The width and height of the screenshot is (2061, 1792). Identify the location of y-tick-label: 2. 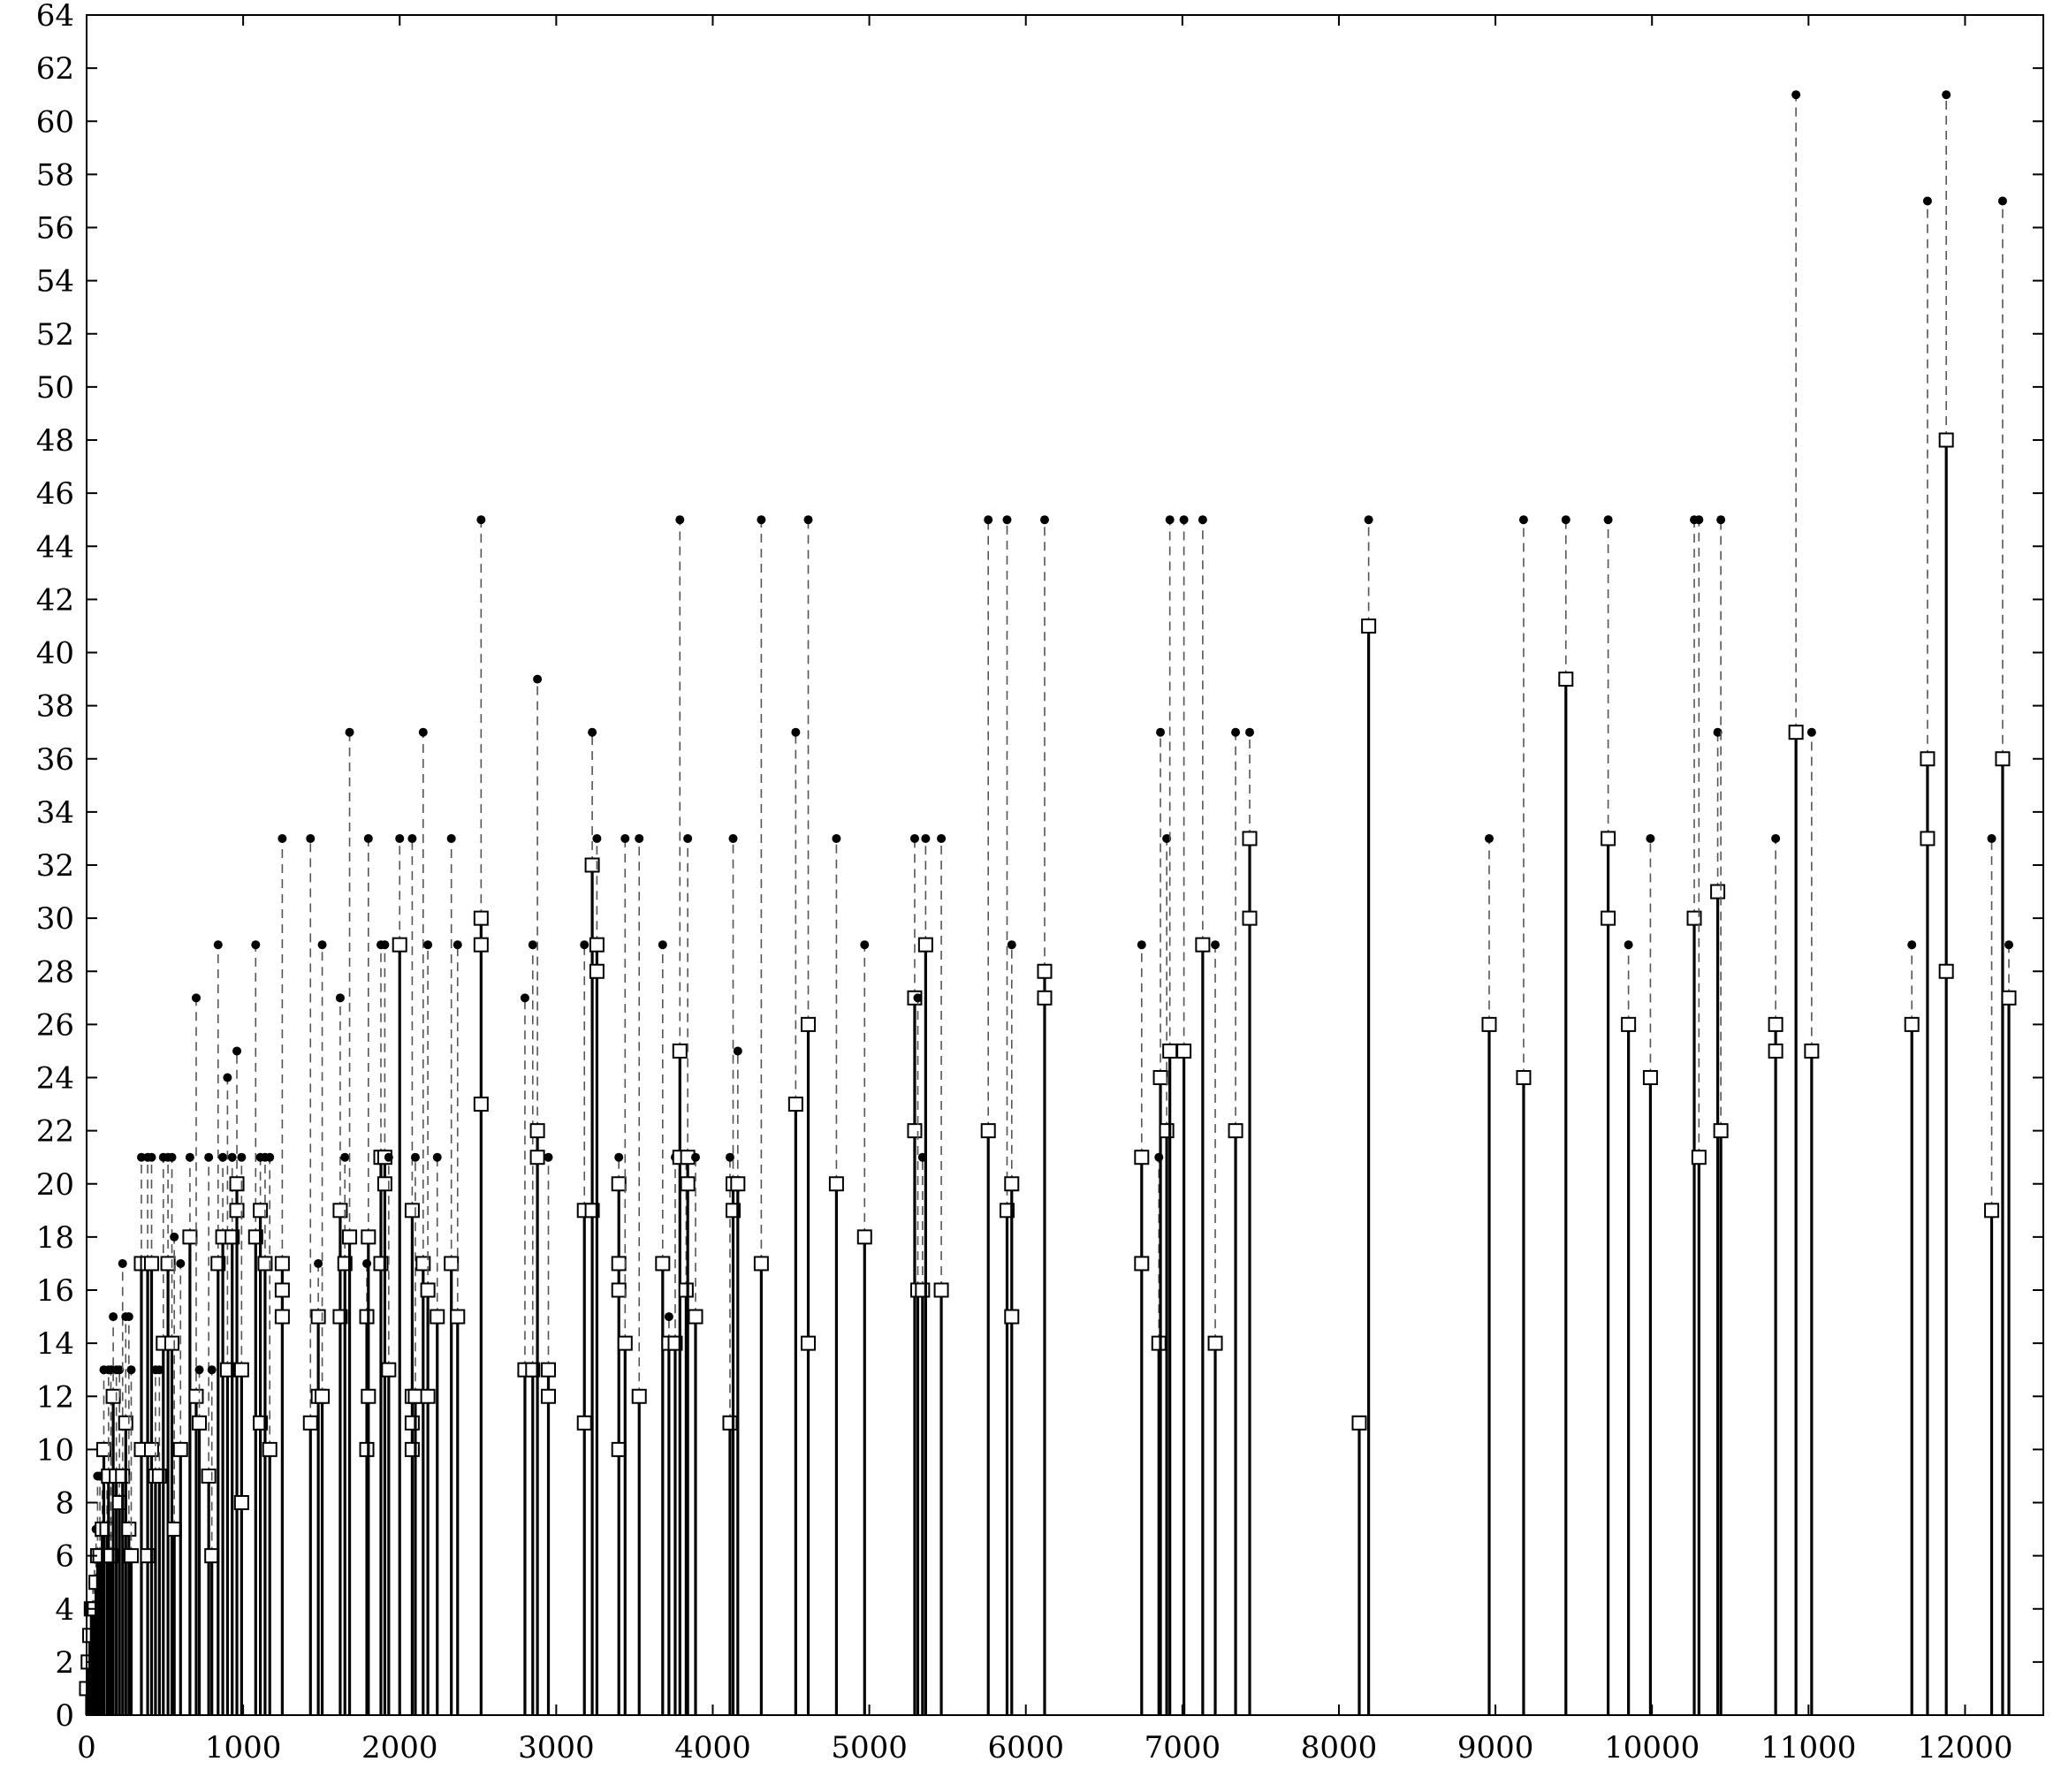
(64, 1663).